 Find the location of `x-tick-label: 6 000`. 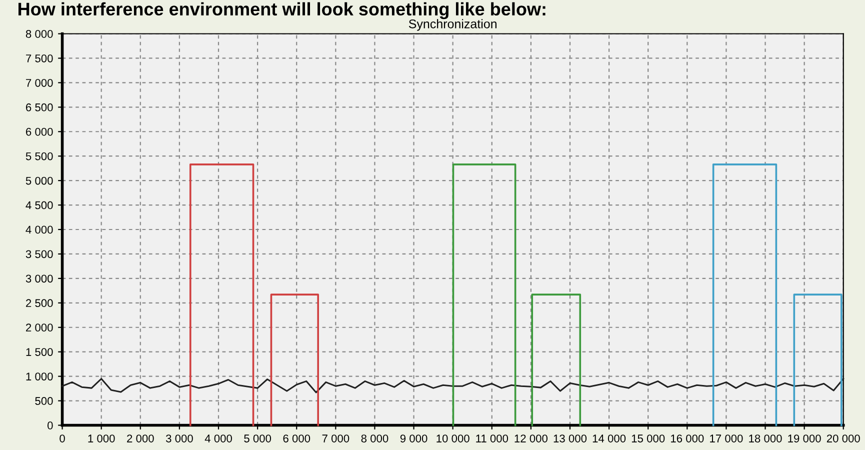

x-tick-label: 6 000 is located at coordinates (296, 438).